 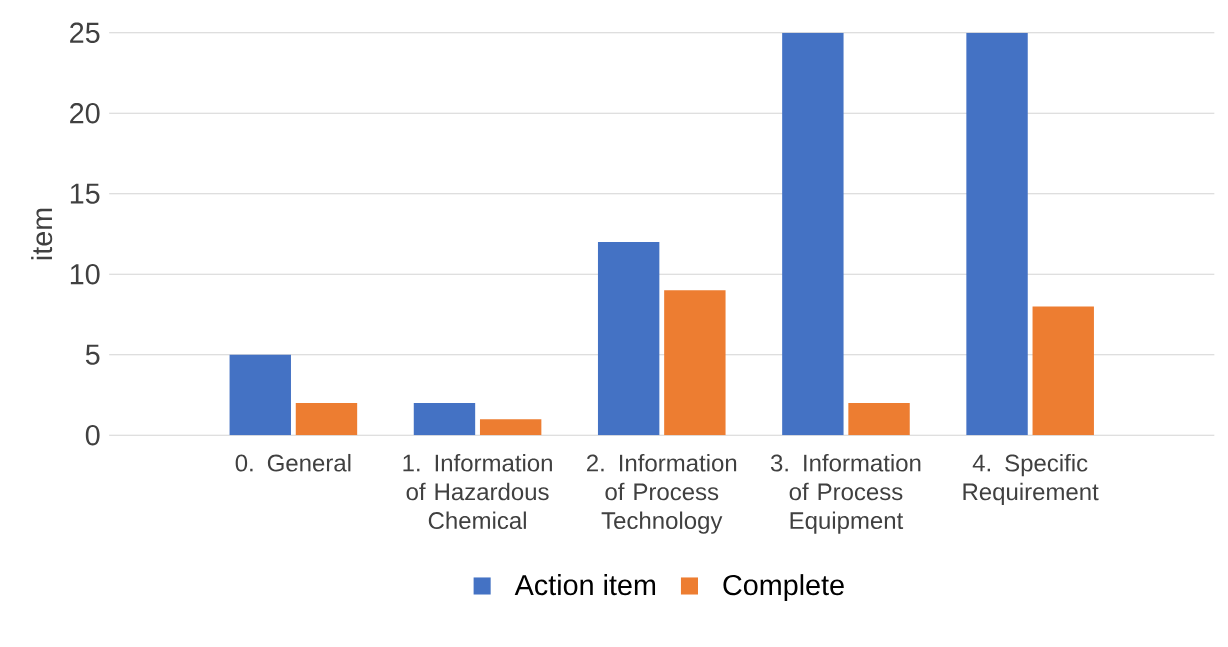 What do you see at coordinates (85, 113) in the screenshot?
I see `y-tick-label: 20` at bounding box center [85, 113].